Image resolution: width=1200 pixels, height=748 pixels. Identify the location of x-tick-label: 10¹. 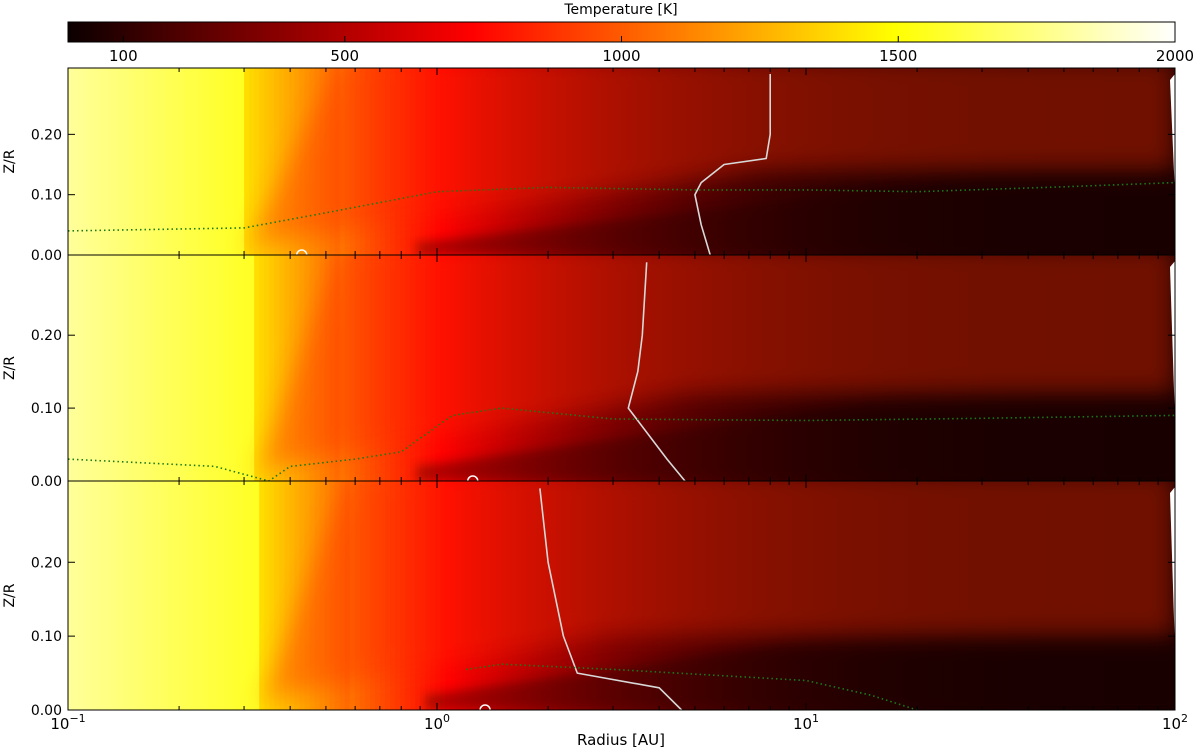
(806, 722).